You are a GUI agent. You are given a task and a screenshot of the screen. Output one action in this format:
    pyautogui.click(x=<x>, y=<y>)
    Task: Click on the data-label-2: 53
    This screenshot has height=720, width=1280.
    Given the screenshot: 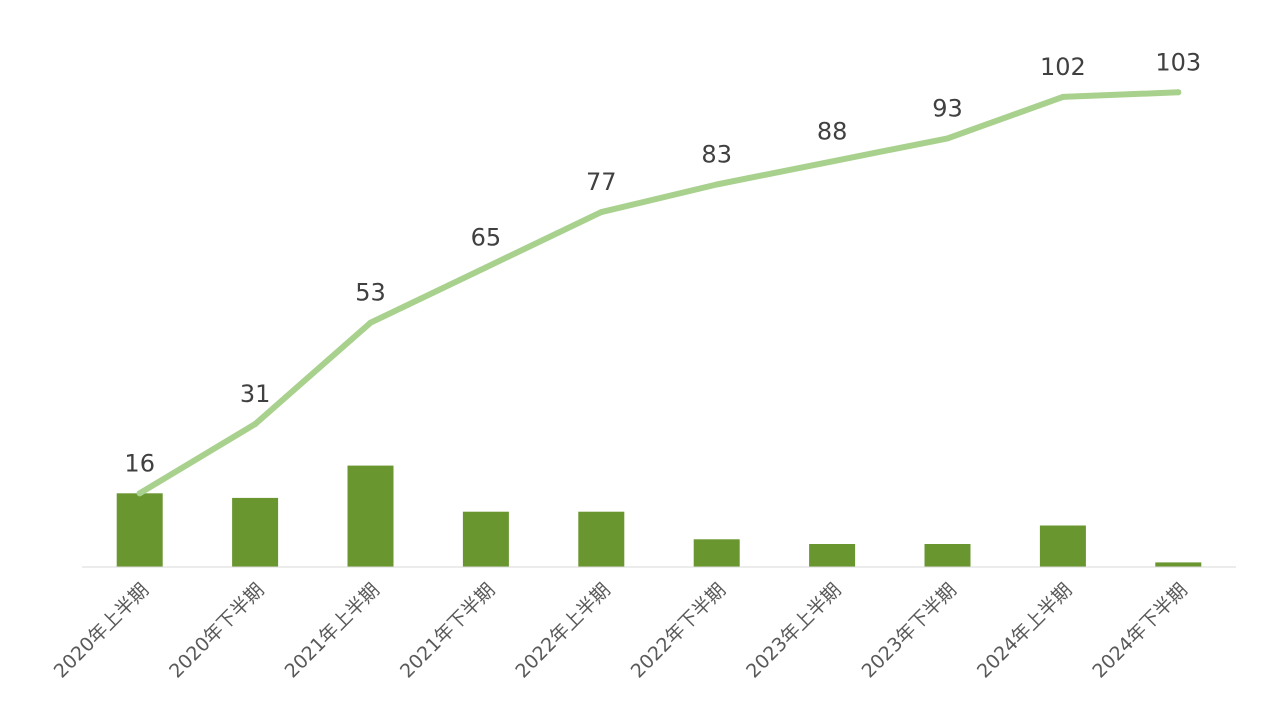 What is the action you would take?
    pyautogui.click(x=370, y=293)
    